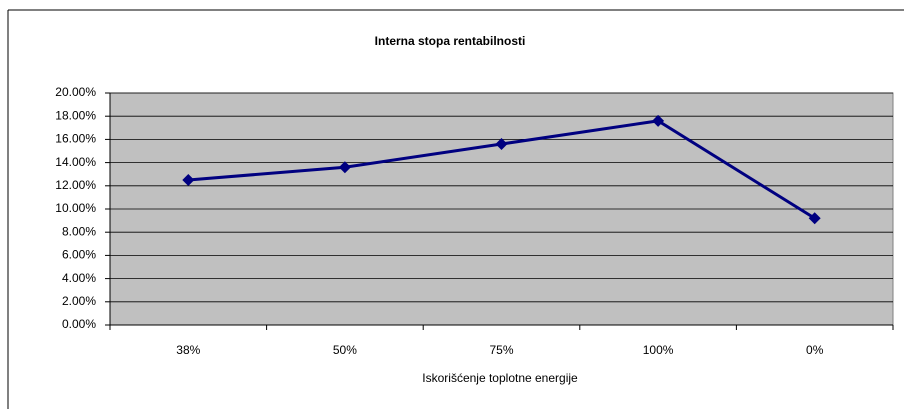  I want to click on y-tick-label: 20.00%, so click(75, 92).